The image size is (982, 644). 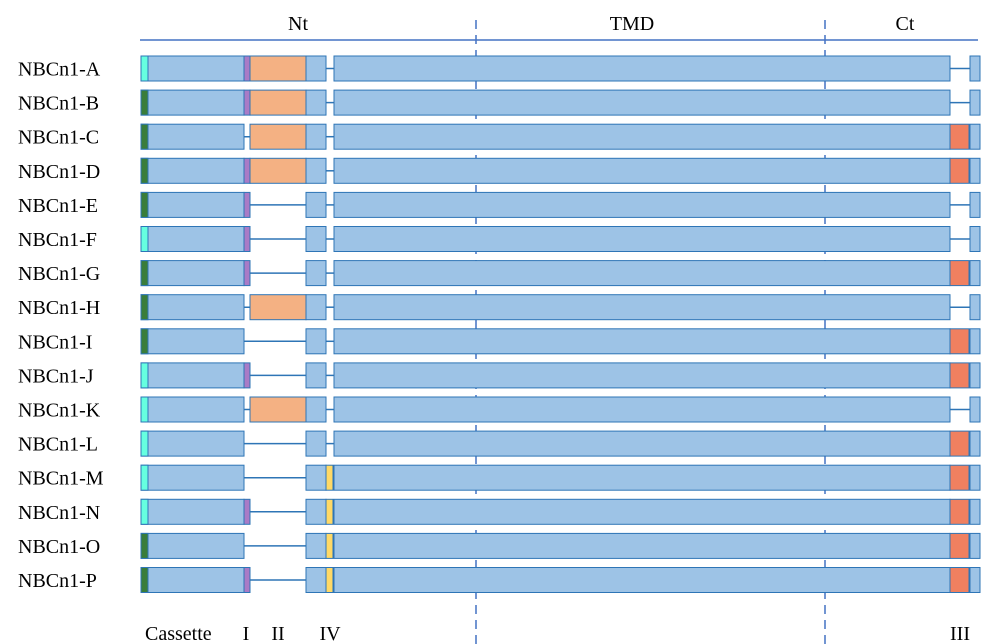 I want to click on variant-row: NBCn1-J, so click(x=499, y=375).